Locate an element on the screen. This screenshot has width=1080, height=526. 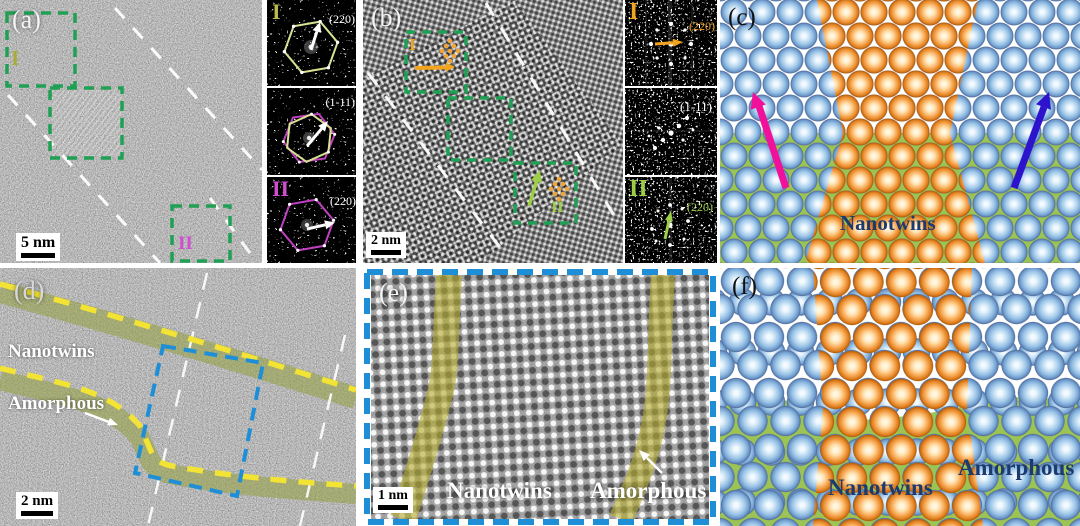
panel-a-tem-image: (a) I II 5 nm is located at coordinates (131, 131).